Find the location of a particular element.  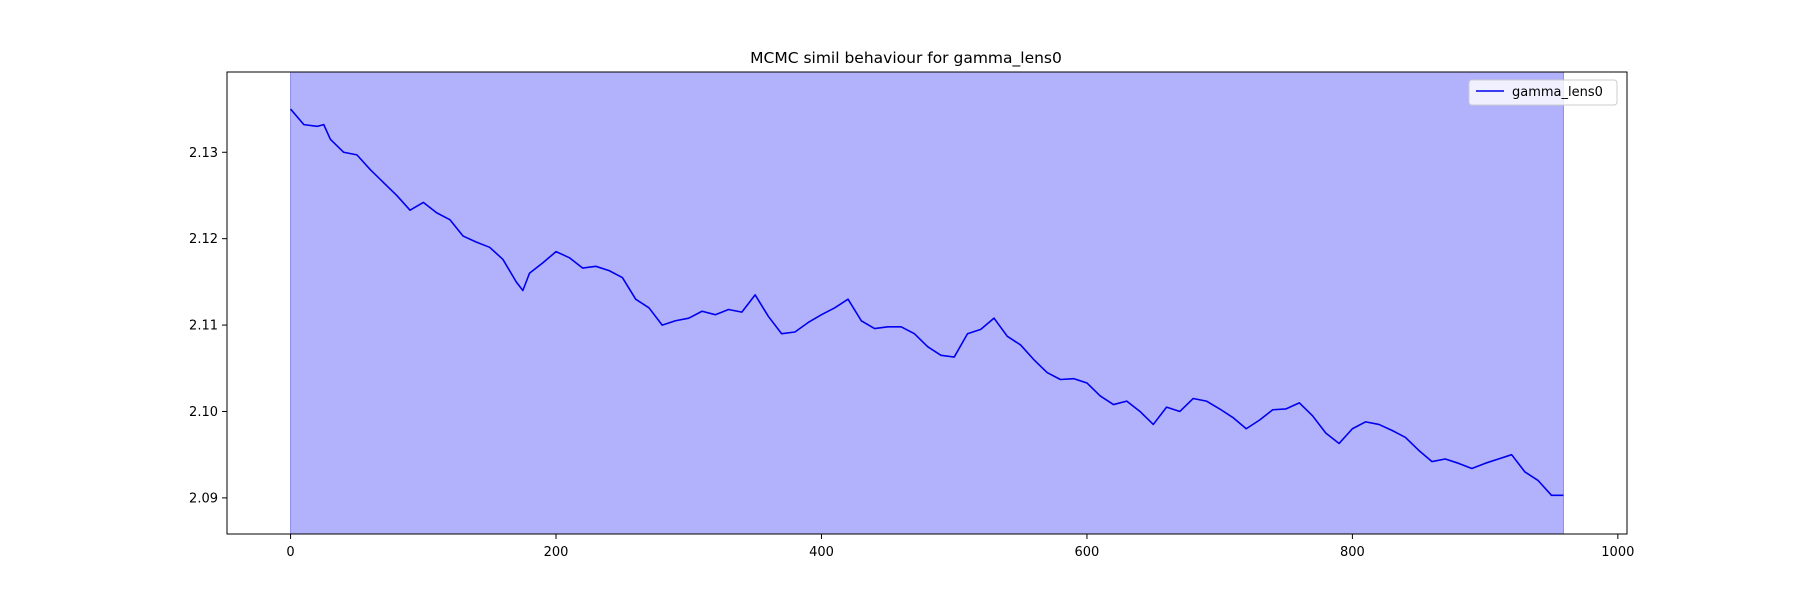

legend-box is located at coordinates (1543, 92).